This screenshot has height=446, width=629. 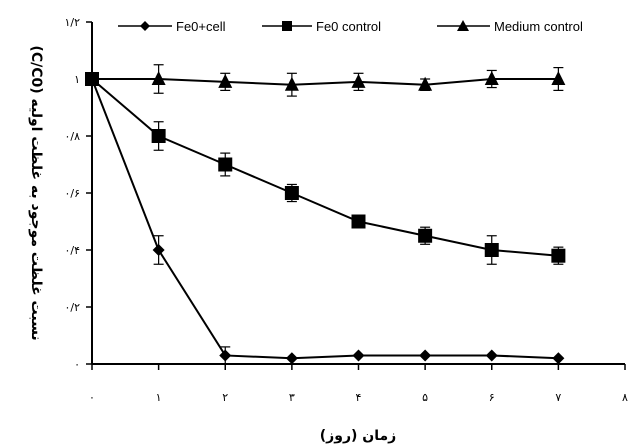 I want to click on x-axis-ticks: ۰ ۱ ۲ ۳ ۴ ۵ ۶ ۷ ۸, so click(x=358, y=384).